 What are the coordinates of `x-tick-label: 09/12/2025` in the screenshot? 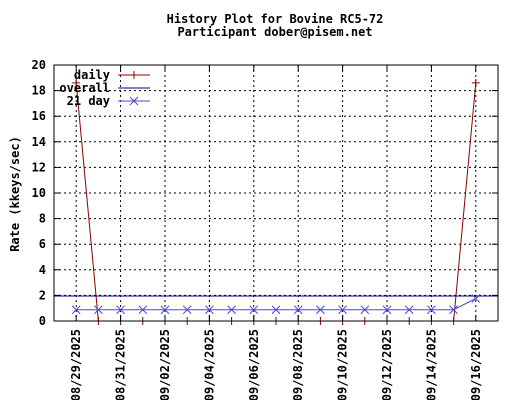 It's located at (387, 364).